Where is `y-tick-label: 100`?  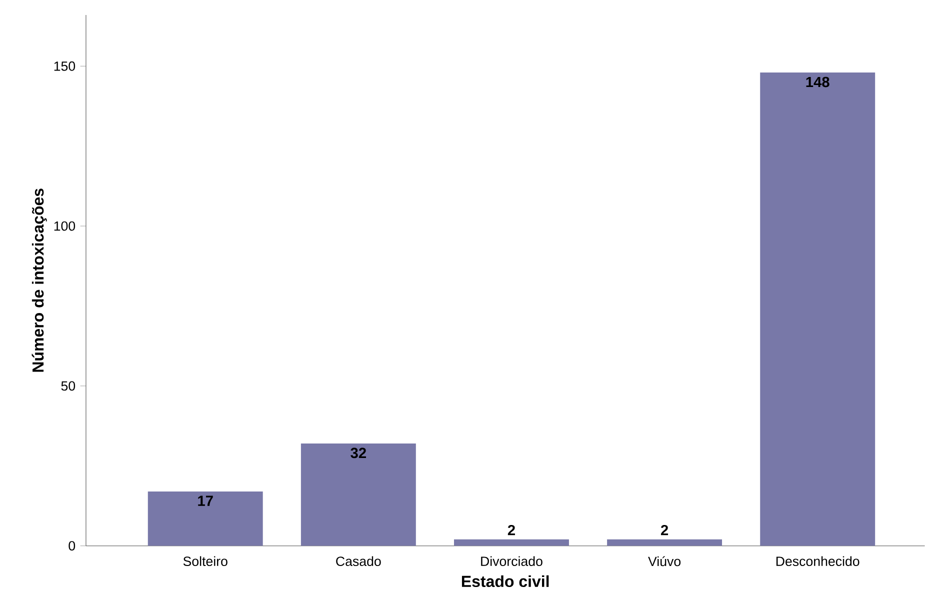 y-tick-label: 100 is located at coordinates (65, 226).